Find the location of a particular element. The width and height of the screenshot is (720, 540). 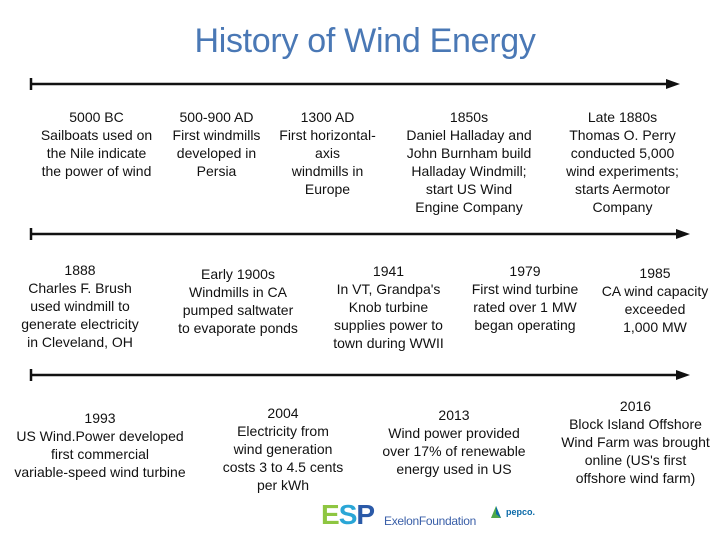

esp-logo-p: P is located at coordinates (365, 514).